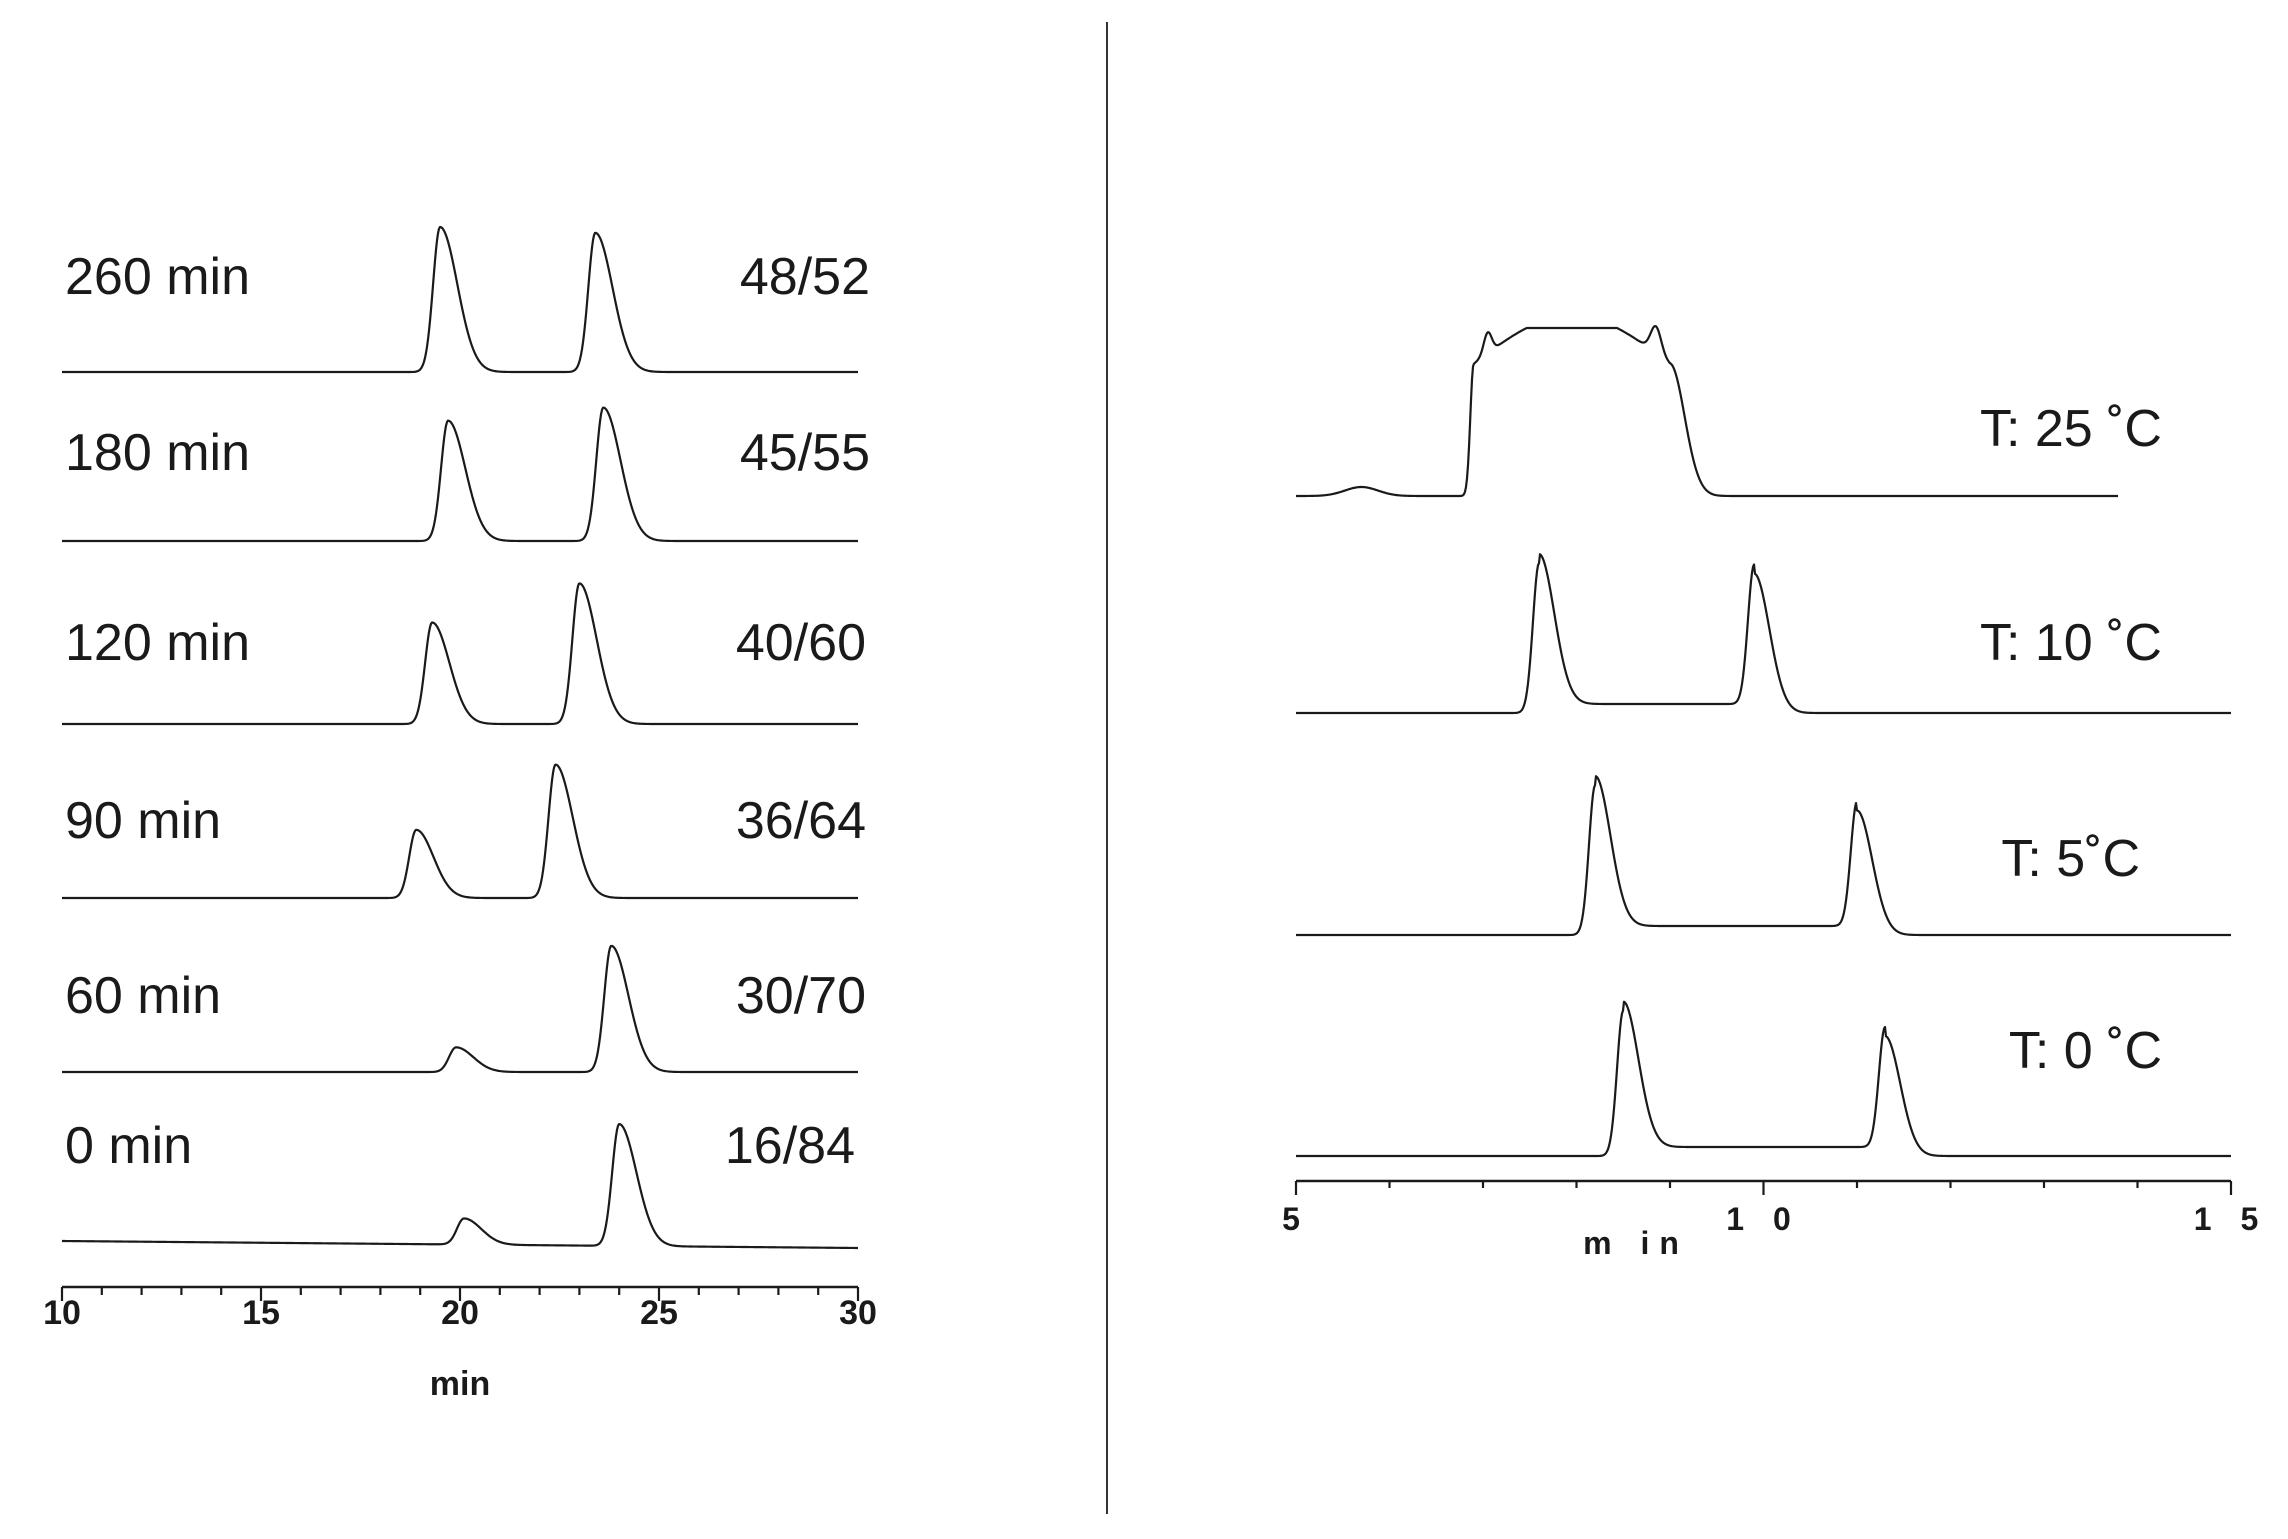 The image size is (2288, 1539). I want to click on right-trace-label-0: T: 25 ˚C, so click(2071, 429).